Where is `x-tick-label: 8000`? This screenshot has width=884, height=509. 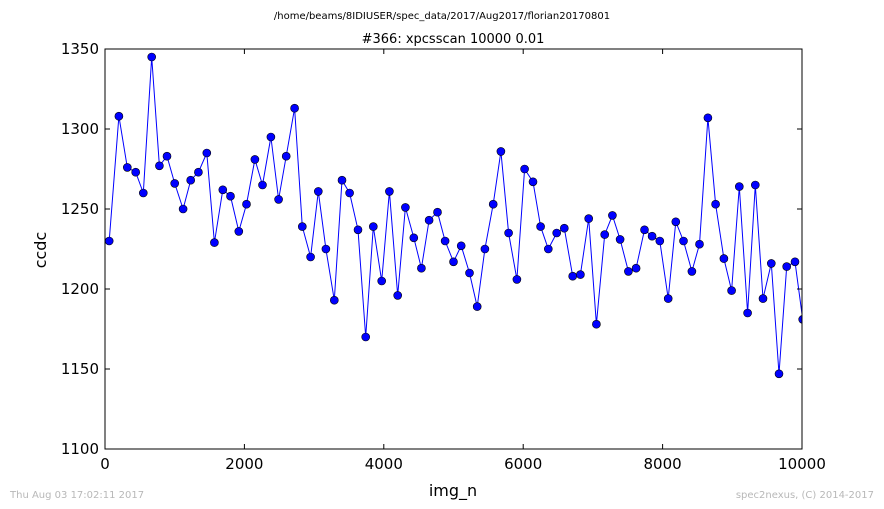
x-tick-label: 8000 is located at coordinates (663, 464).